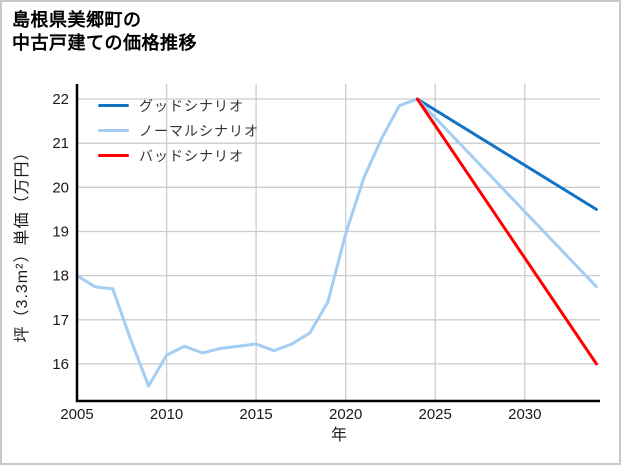 This screenshot has height=465, width=621. Describe the element at coordinates (76, 414) in the screenshot. I see `x-tick-label: 2005` at that location.